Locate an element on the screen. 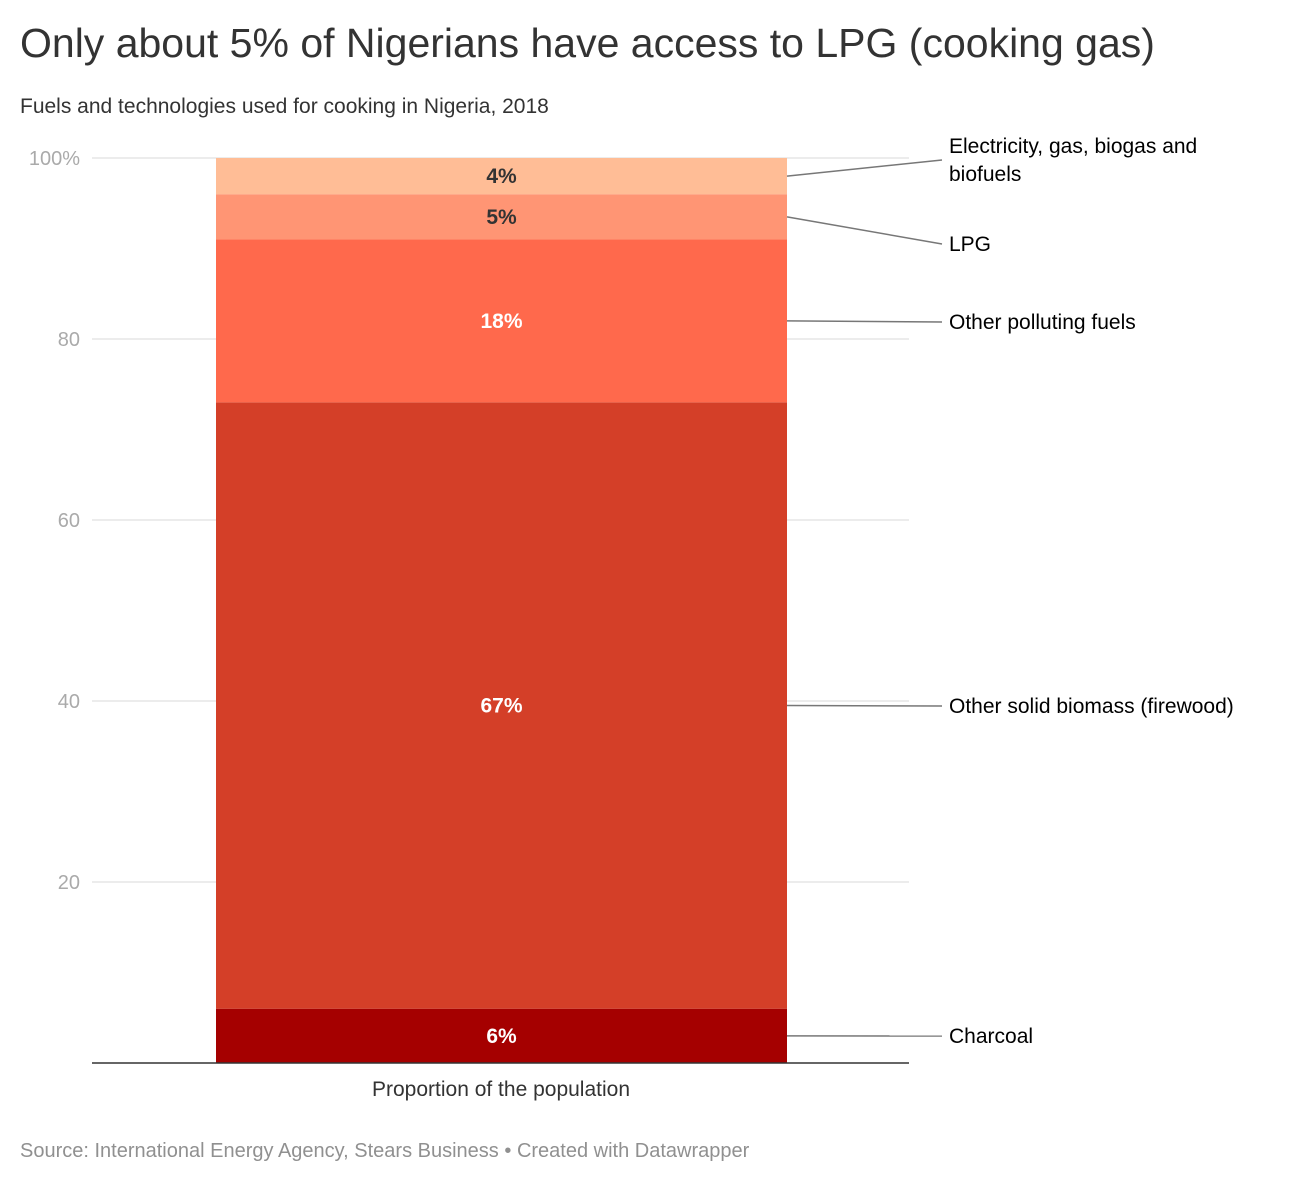 This screenshot has height=1186, width=1310. series-label-charcoal: Charcoal is located at coordinates (991, 1036).